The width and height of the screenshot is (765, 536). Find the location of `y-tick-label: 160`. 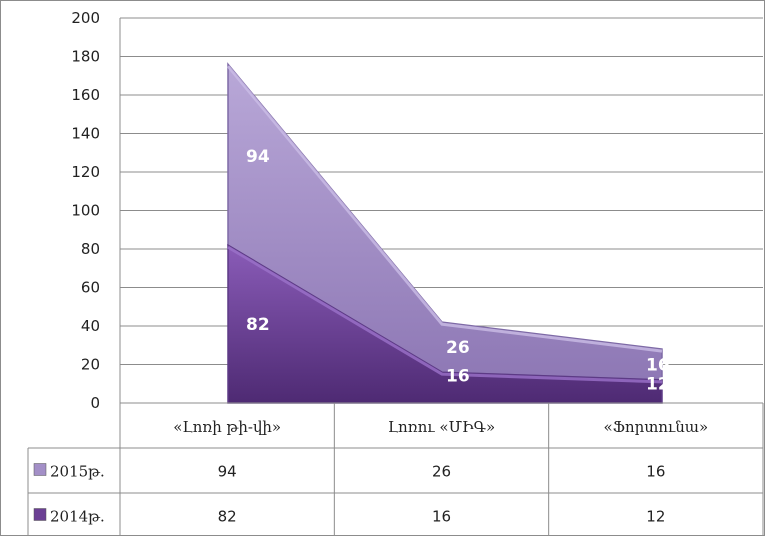

y-tick-label: 160 is located at coordinates (85, 95).